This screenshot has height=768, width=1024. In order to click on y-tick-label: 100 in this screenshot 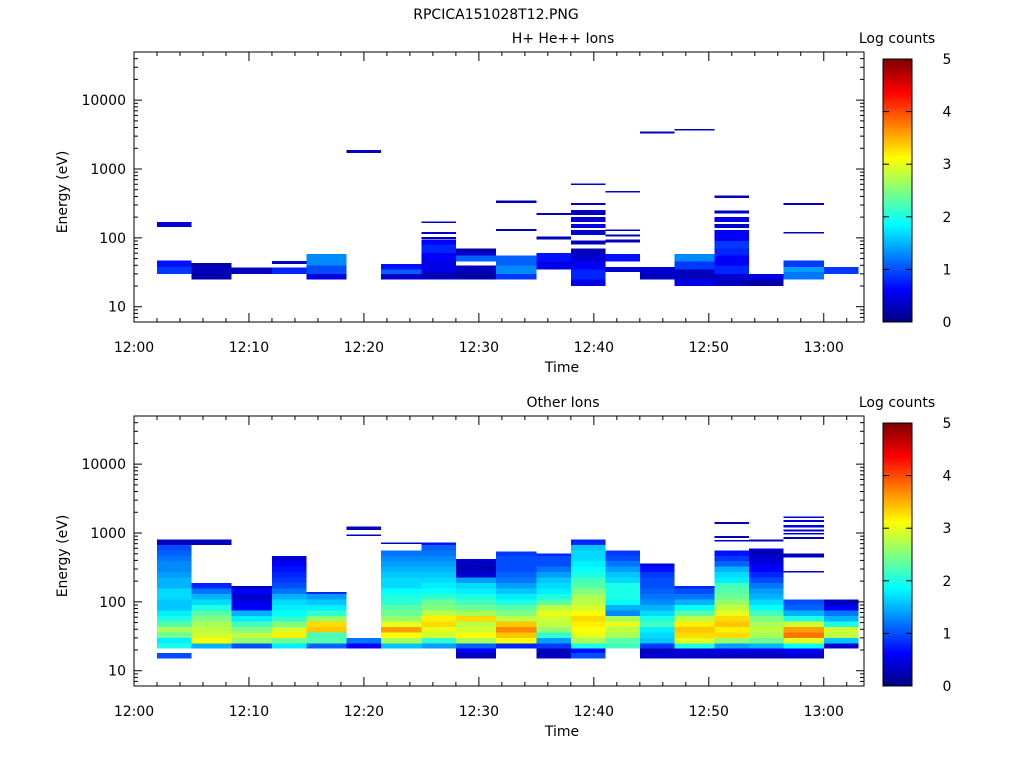, I will do `click(112, 603)`.